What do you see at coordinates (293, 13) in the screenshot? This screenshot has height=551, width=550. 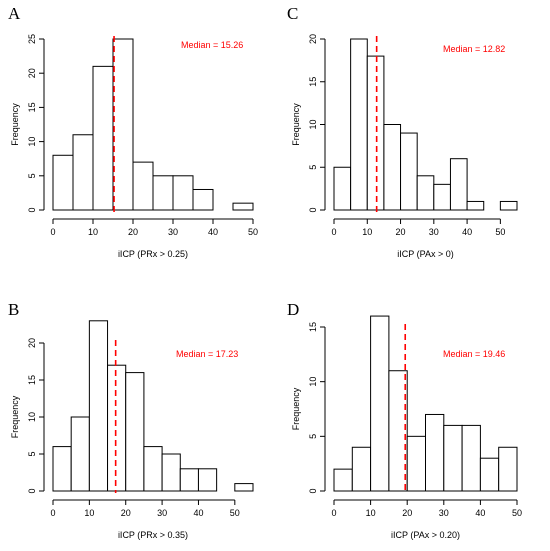 I see `panel-letter-c: C` at bounding box center [293, 13].